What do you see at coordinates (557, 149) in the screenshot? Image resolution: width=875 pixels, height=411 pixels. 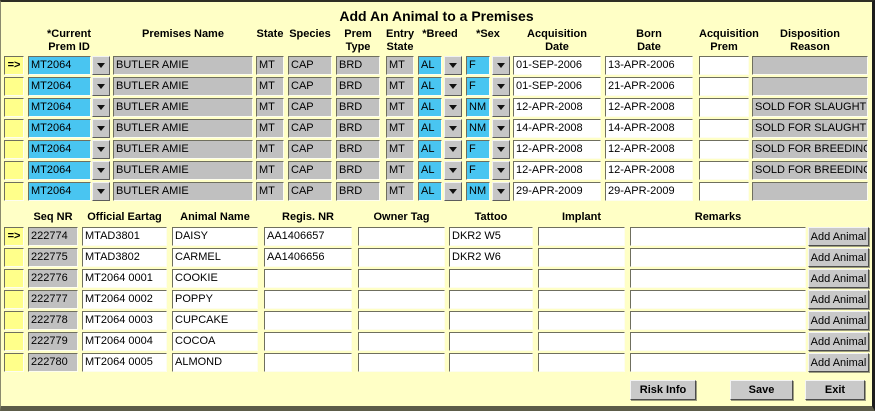 I see `acquisition-date-field: 12-APR-2008` at bounding box center [557, 149].